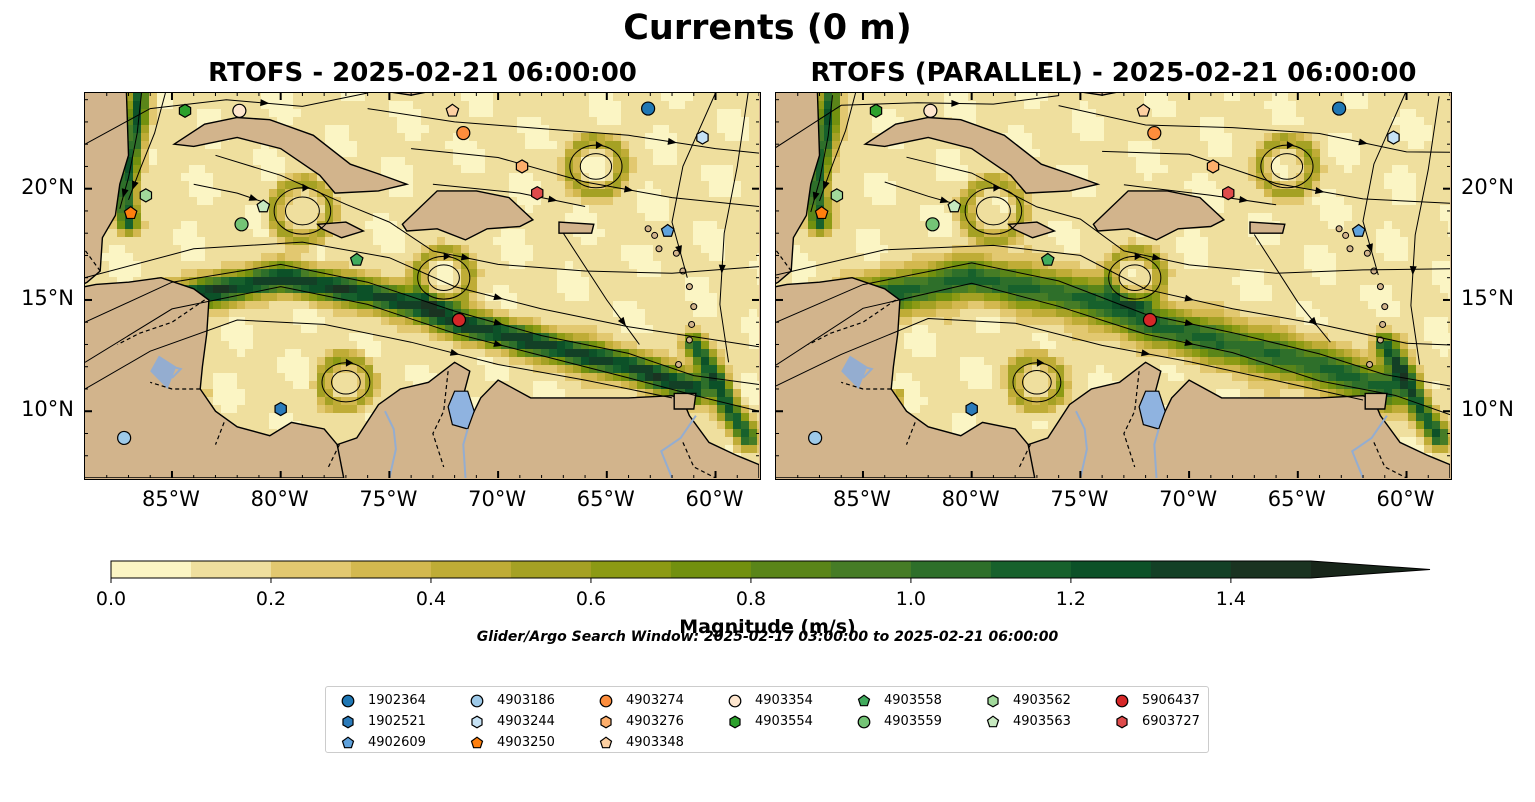 Image resolution: width=1535 pixels, height=802 pixels. Describe the element at coordinates (913, 721) in the screenshot. I see `legend-label: 4903559` at that location.